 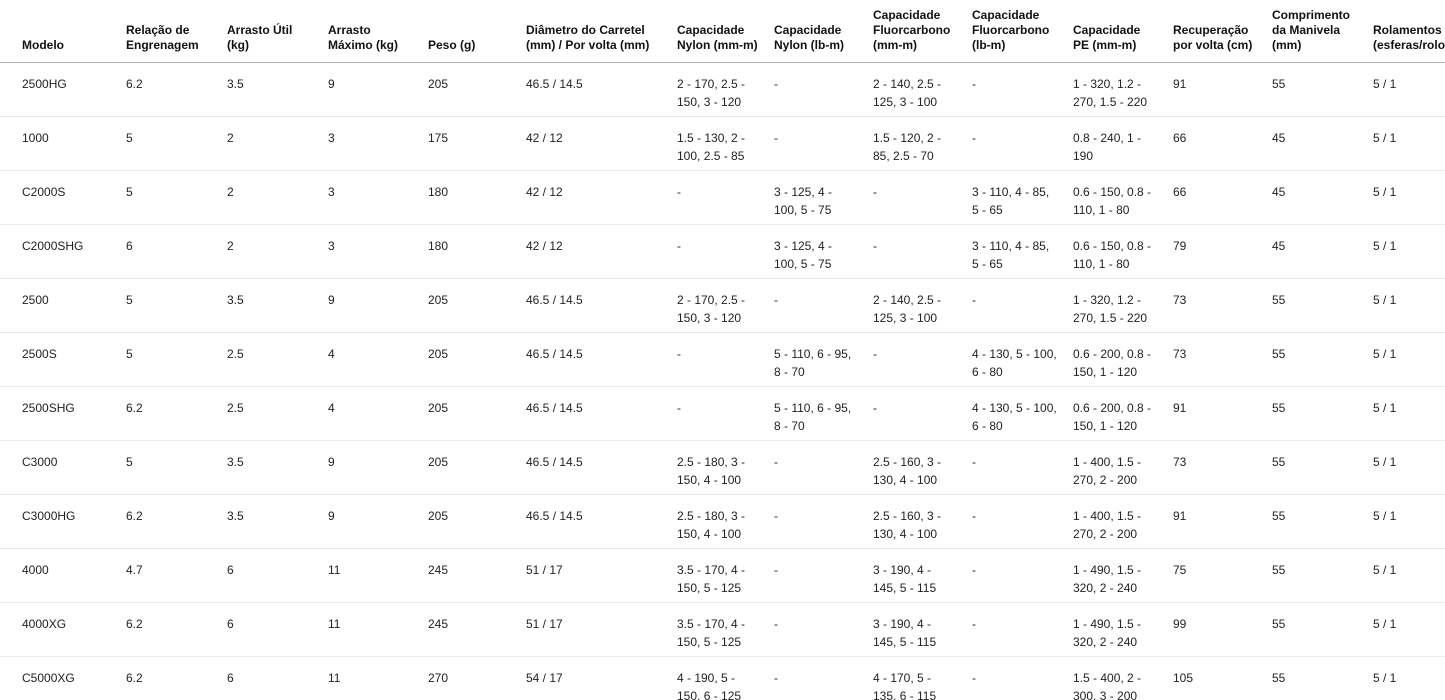 What do you see at coordinates (476, 197) in the screenshot?
I see `cell-weight: 180` at bounding box center [476, 197].